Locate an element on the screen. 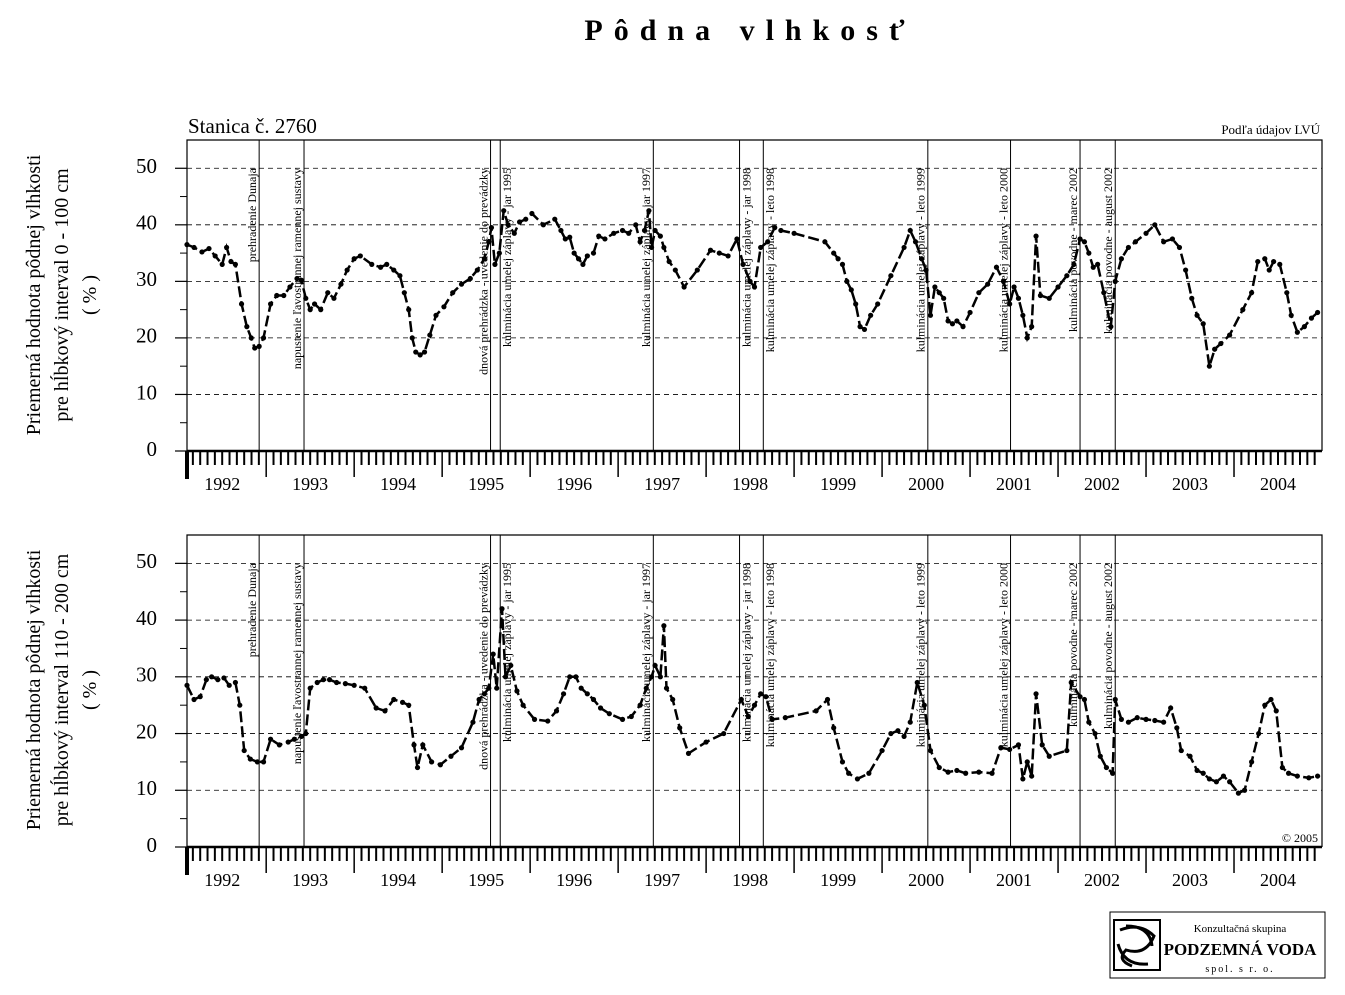 The image size is (1345, 995). y-axis-label: pre hĺbkový interval 0 - 100 cm is located at coordinates (61, 295).